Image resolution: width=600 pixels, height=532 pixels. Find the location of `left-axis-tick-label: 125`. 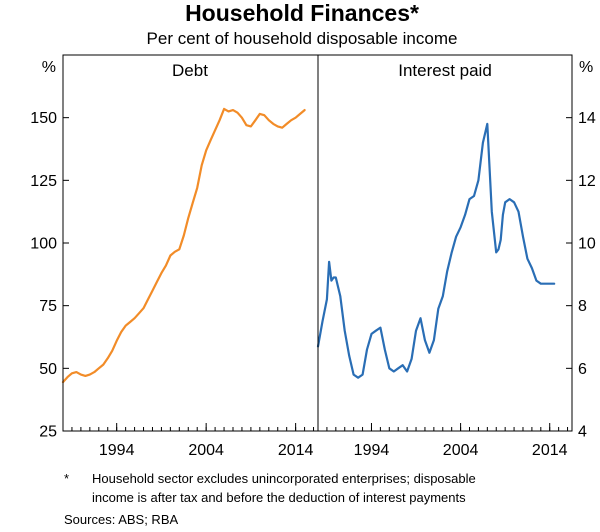

left-axis-tick-label: 125 is located at coordinates (43, 181).